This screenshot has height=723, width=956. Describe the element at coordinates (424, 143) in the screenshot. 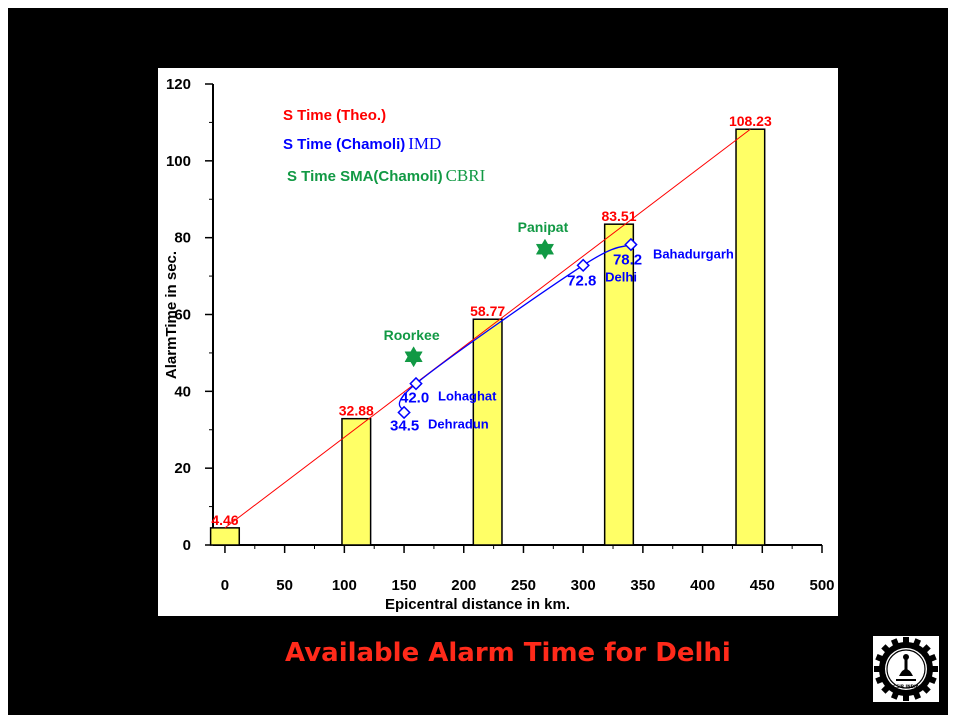

I see `legend-suffix: IMD` at that location.